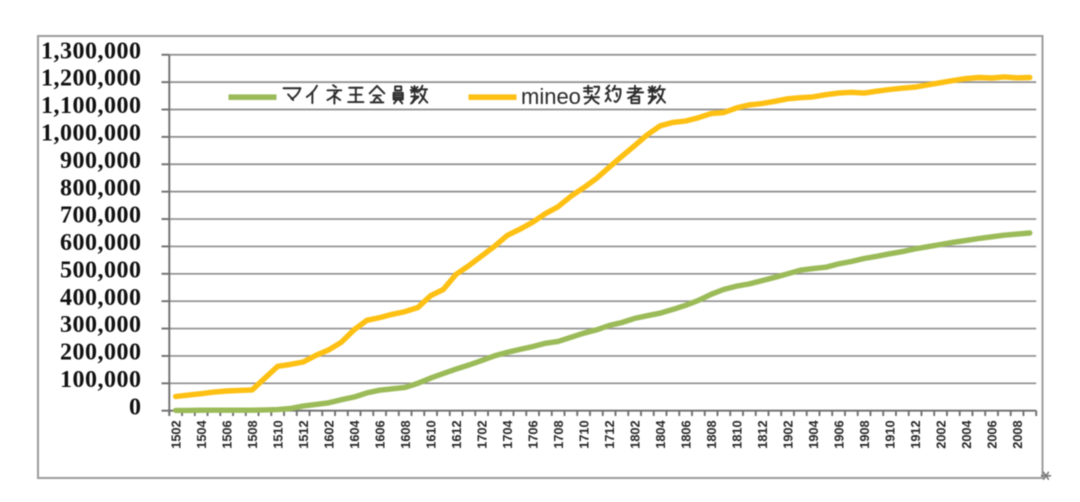  Describe the element at coordinates (101, 298) in the screenshot. I see `svg-text: 400,000` at that location.